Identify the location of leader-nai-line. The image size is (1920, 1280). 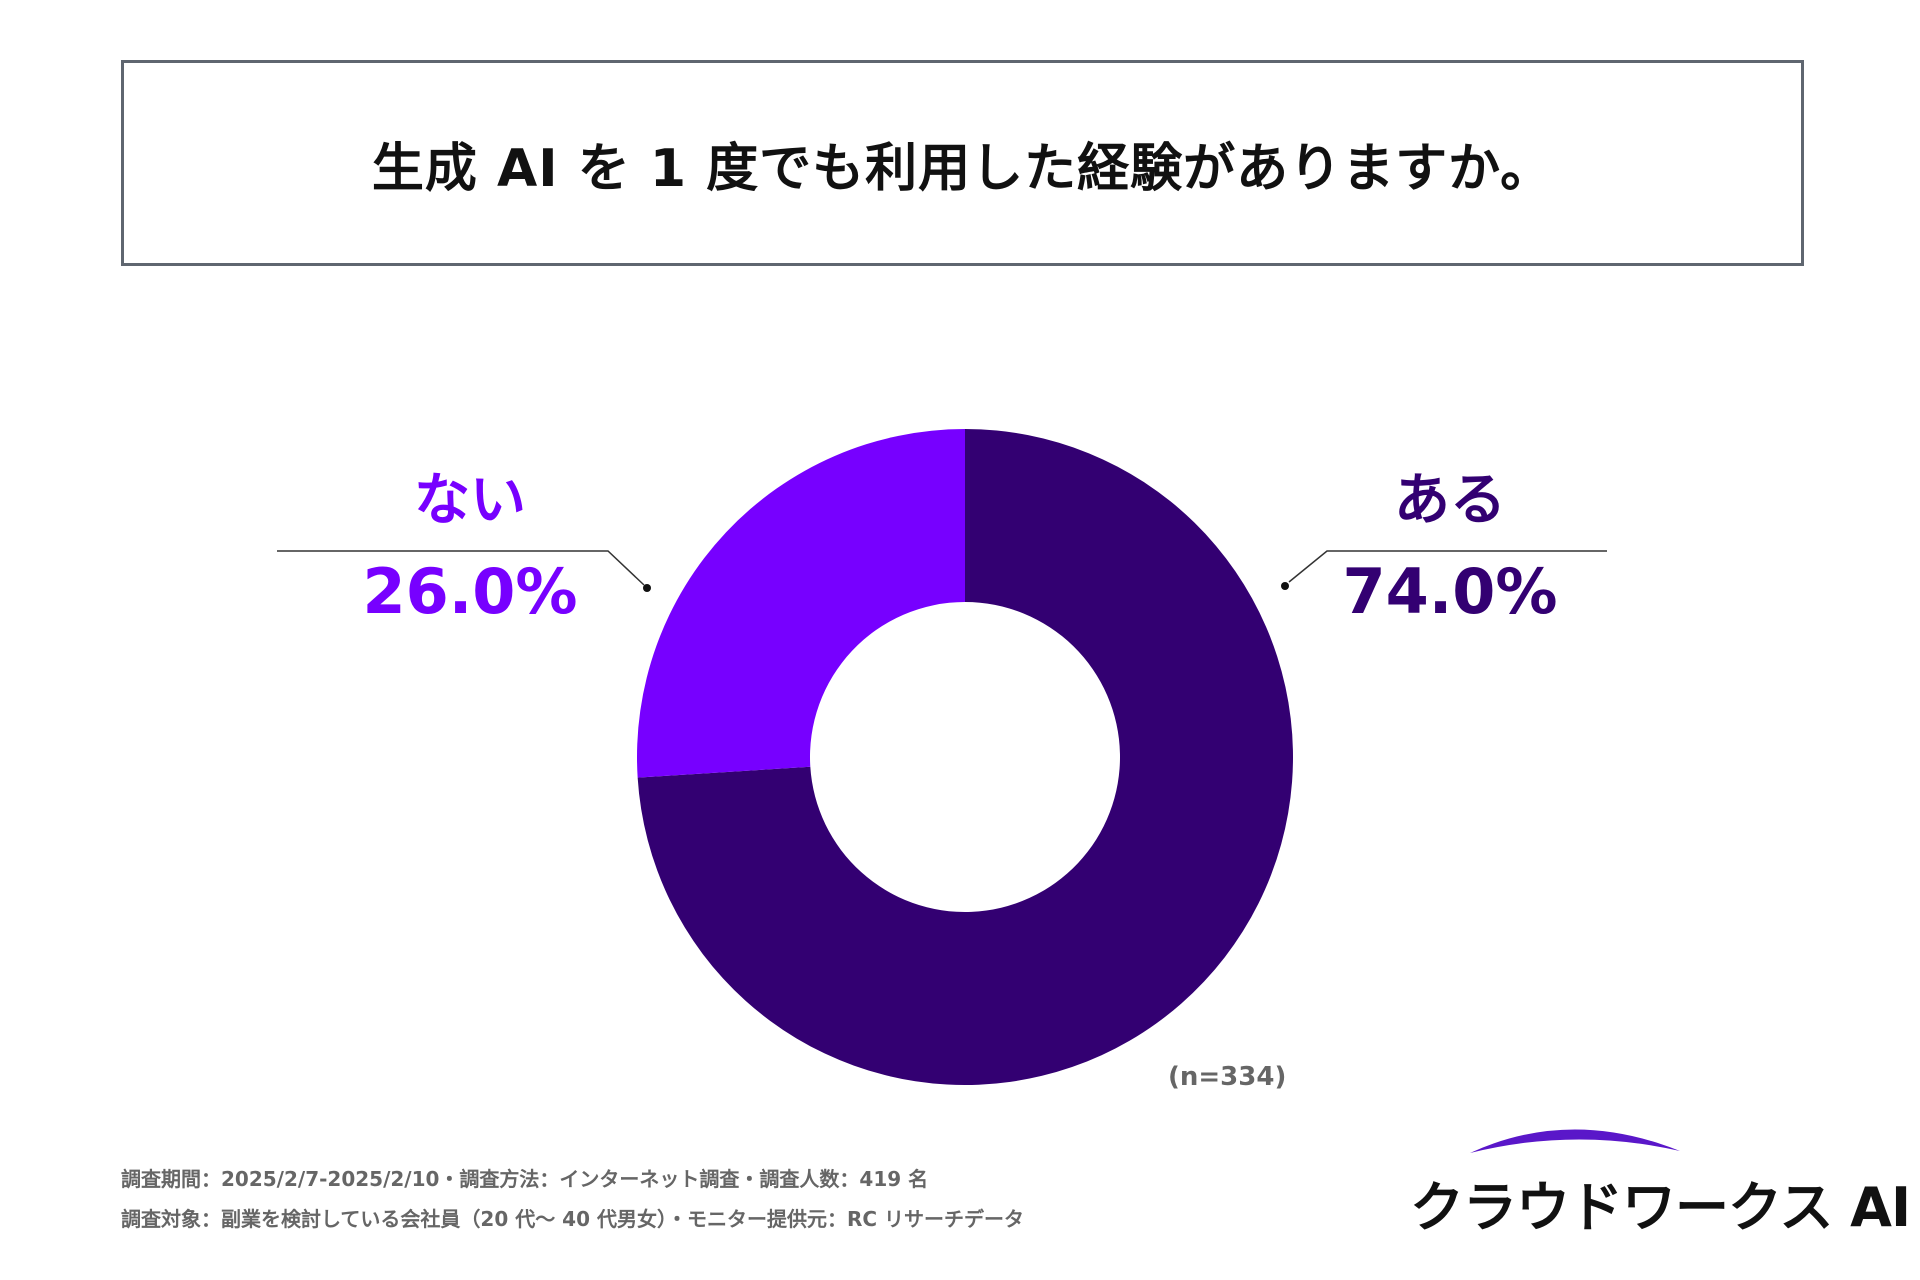
(461, 568).